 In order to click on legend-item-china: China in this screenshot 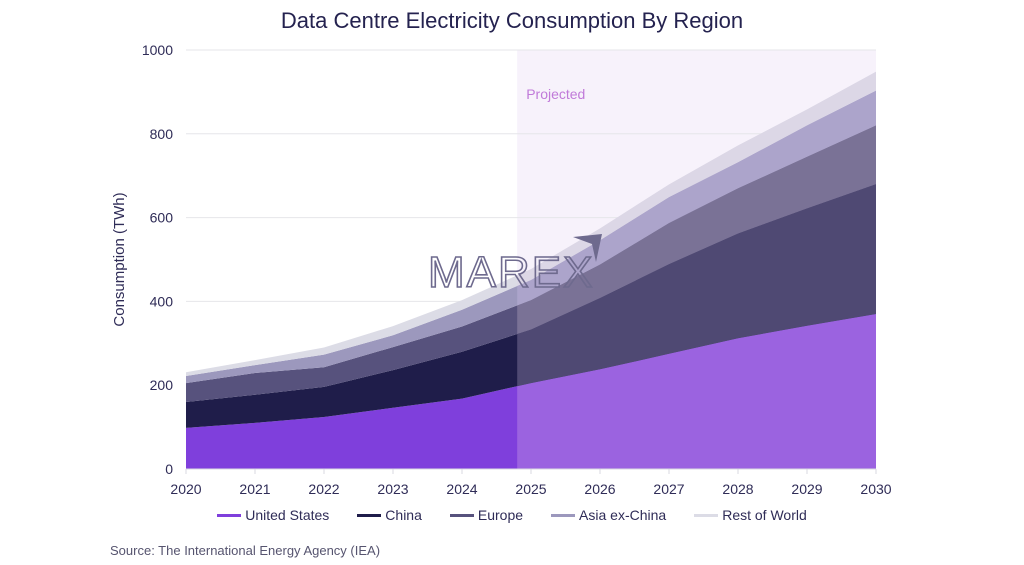, I will do `click(389, 515)`.